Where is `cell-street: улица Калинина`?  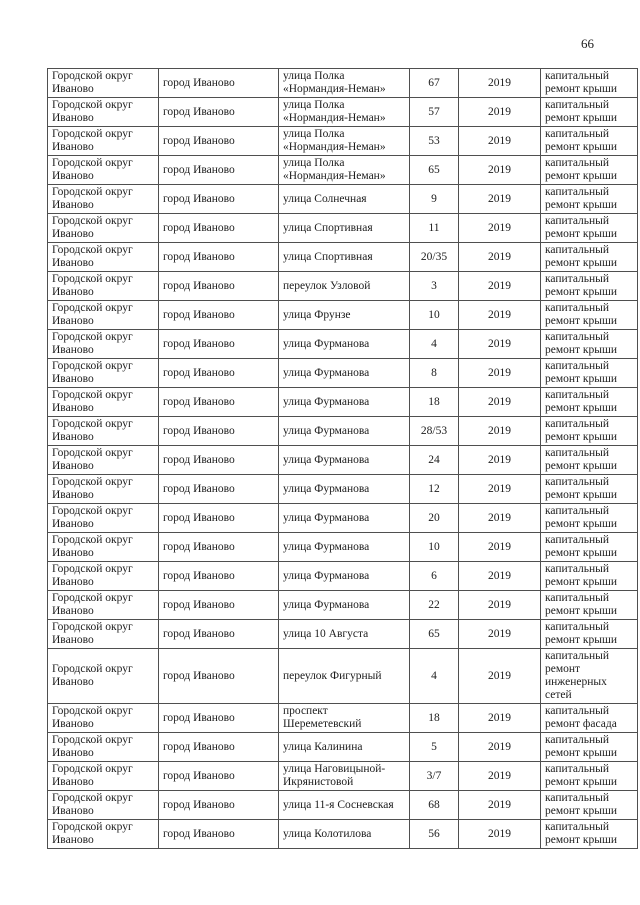
cell-street: улица Калинина is located at coordinates (344, 747).